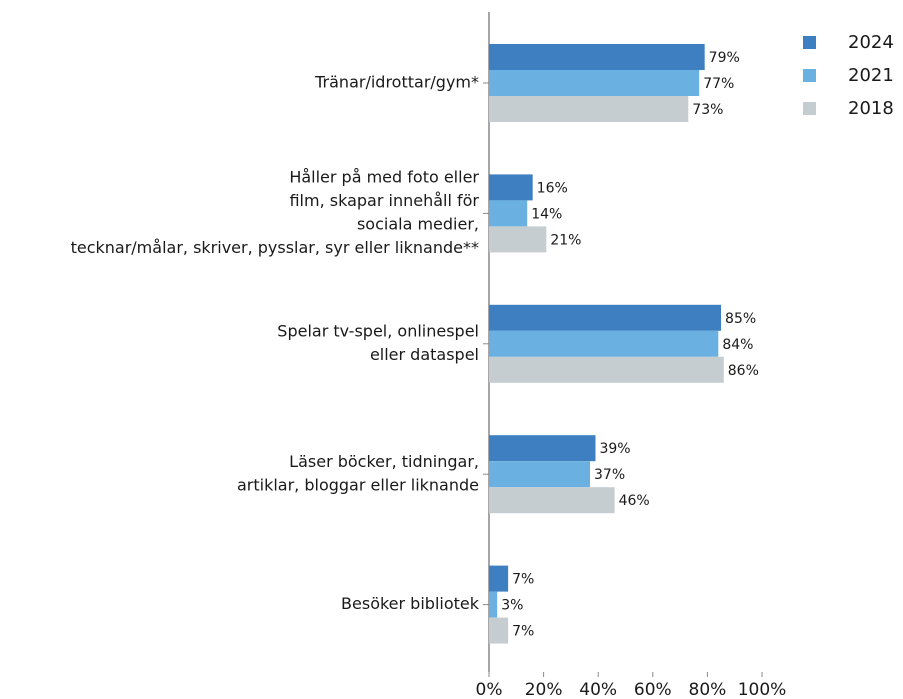 The width and height of the screenshot is (903, 699). Describe the element at coordinates (614, 449) in the screenshot. I see `value-label: 39%` at that location.